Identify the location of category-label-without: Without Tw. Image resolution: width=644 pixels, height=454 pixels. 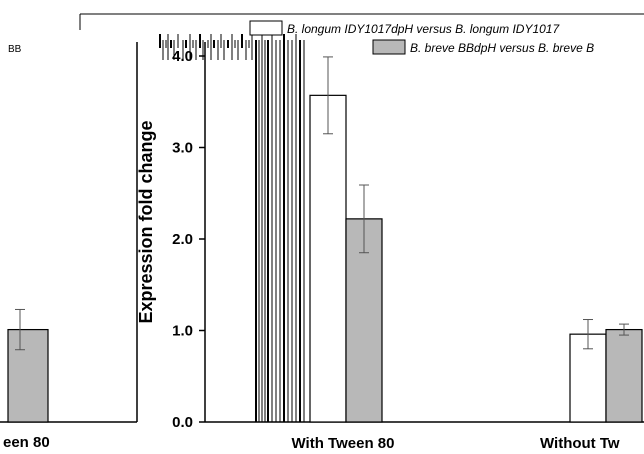
(580, 443).